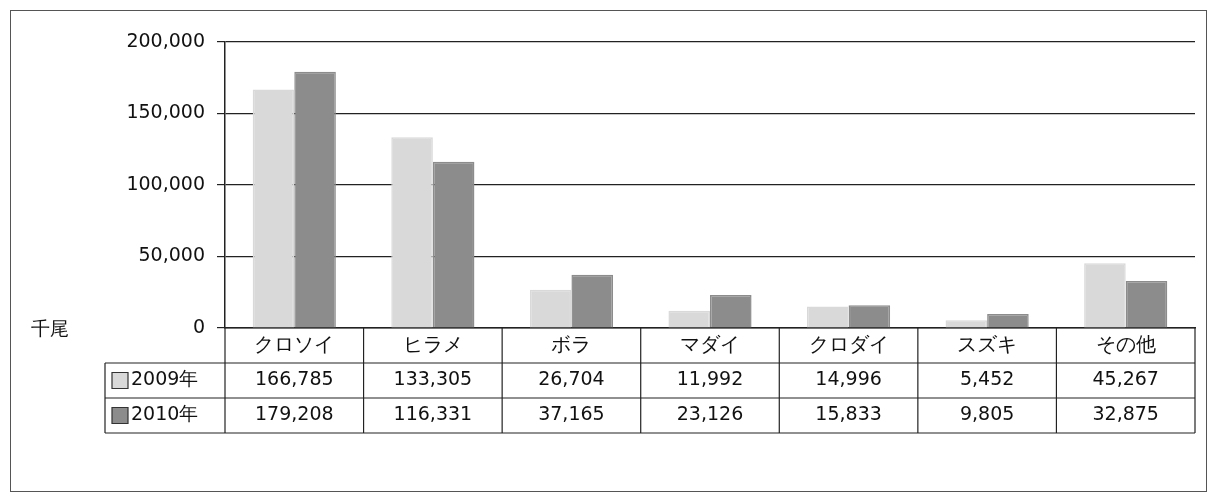  What do you see at coordinates (848, 344) in the screenshot?
I see `x-tick-label: クロダイ` at bounding box center [848, 344].